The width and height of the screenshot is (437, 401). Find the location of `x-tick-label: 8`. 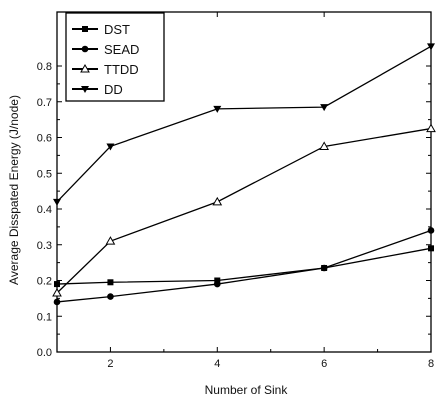

x-tick-label: 8 is located at coordinates (431, 364).